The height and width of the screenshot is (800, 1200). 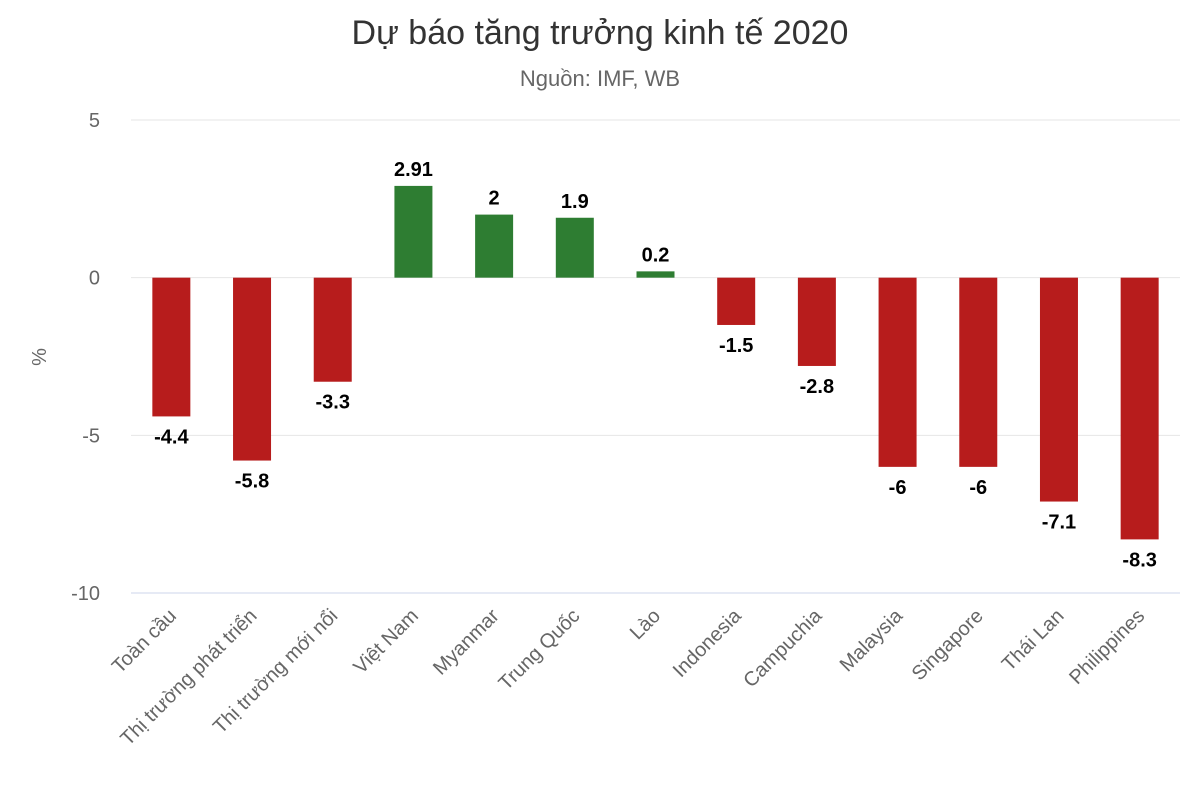 I want to click on data-label: 1.9, so click(x=575, y=202).